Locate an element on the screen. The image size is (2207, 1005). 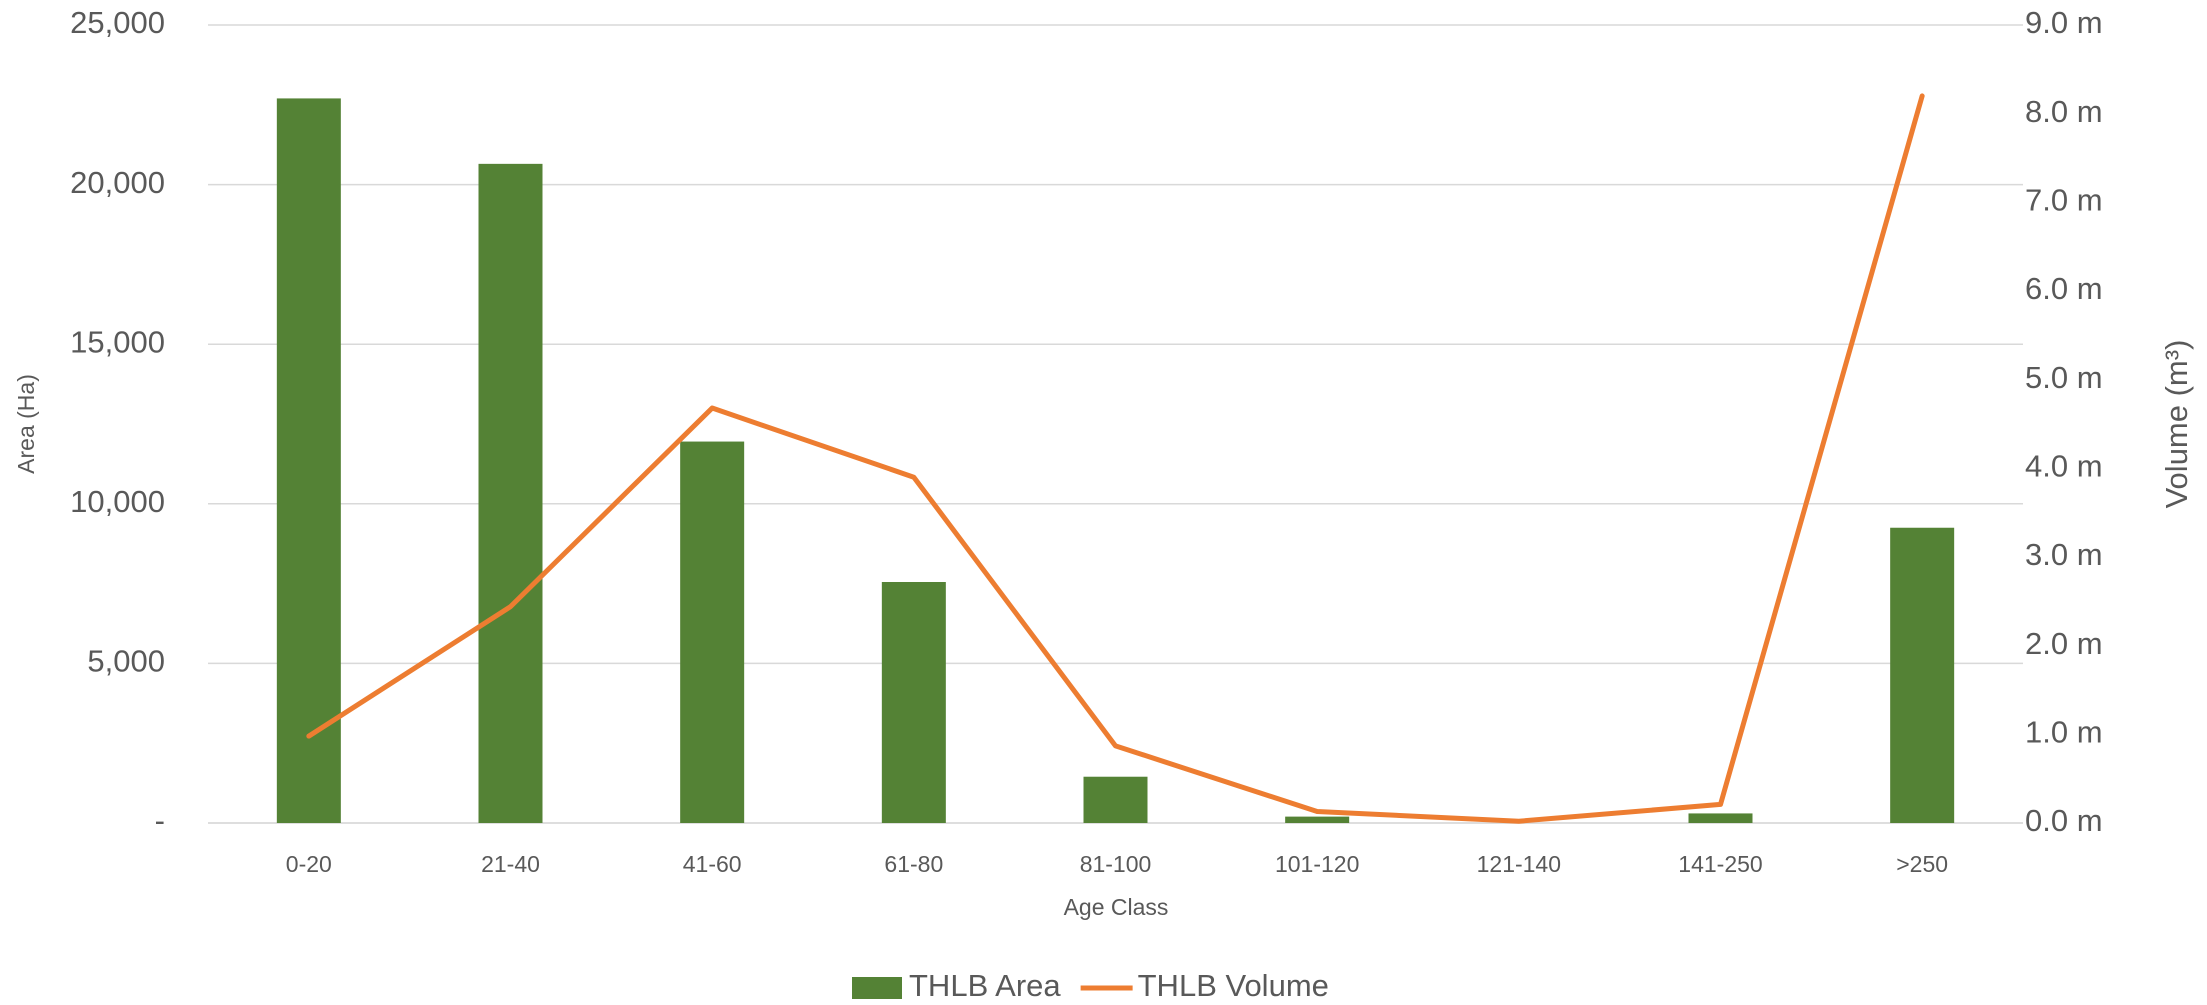
x-tick-label: 81-100 is located at coordinates (1116, 864).